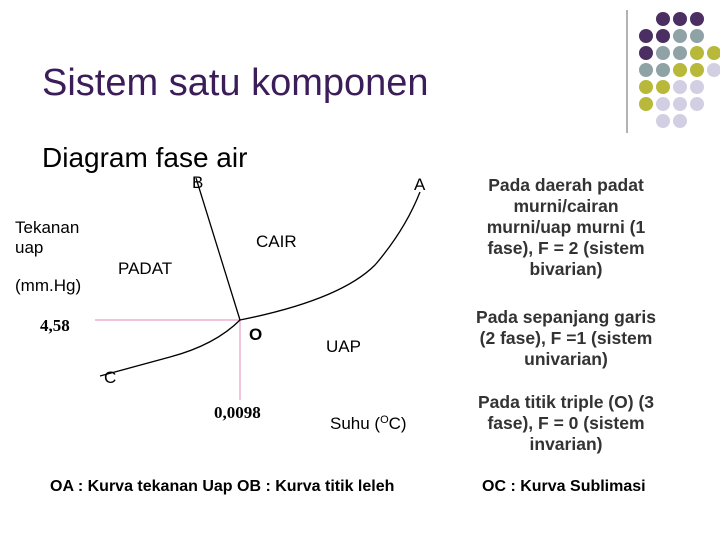 The image size is (720, 540). What do you see at coordinates (235, 83) in the screenshot?
I see `title: Sistem satu komponen` at bounding box center [235, 83].